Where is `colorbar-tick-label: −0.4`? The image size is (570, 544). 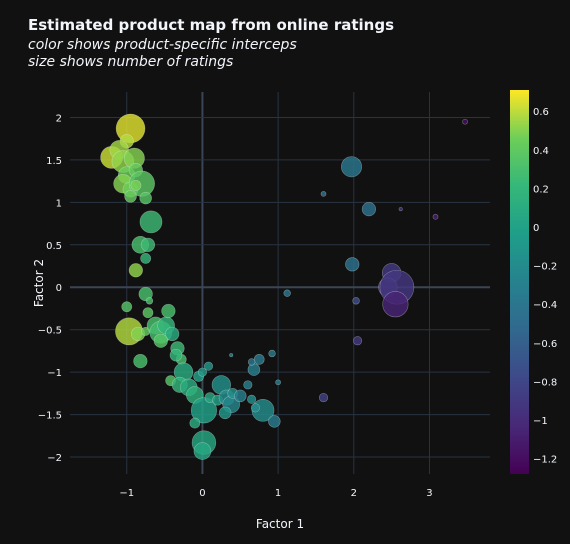
colorbar-tick-label: −0.4 is located at coordinates (545, 305).